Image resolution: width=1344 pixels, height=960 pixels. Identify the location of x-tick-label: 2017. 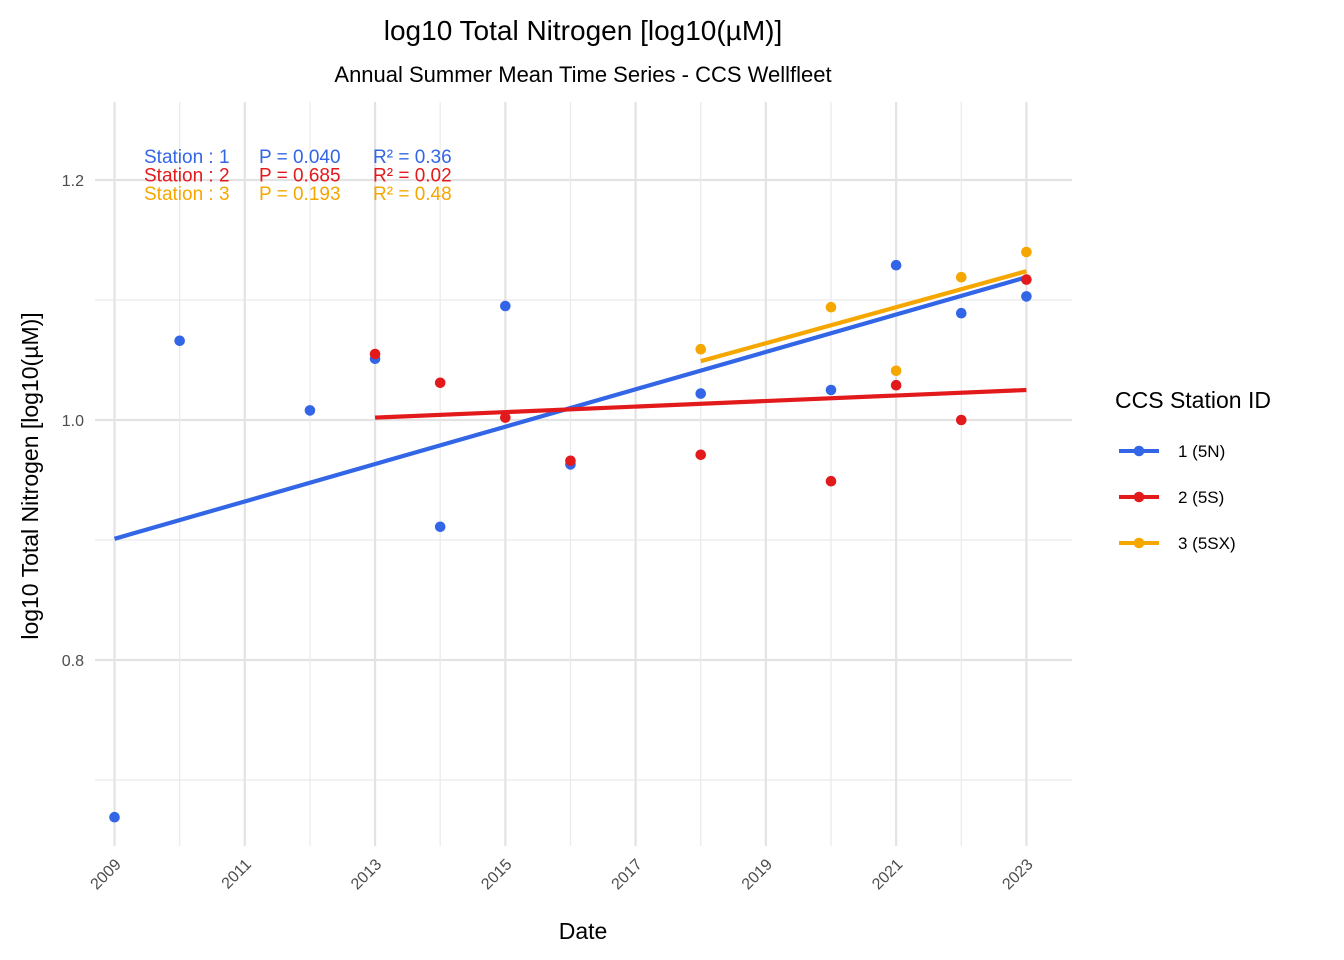
(627, 874).